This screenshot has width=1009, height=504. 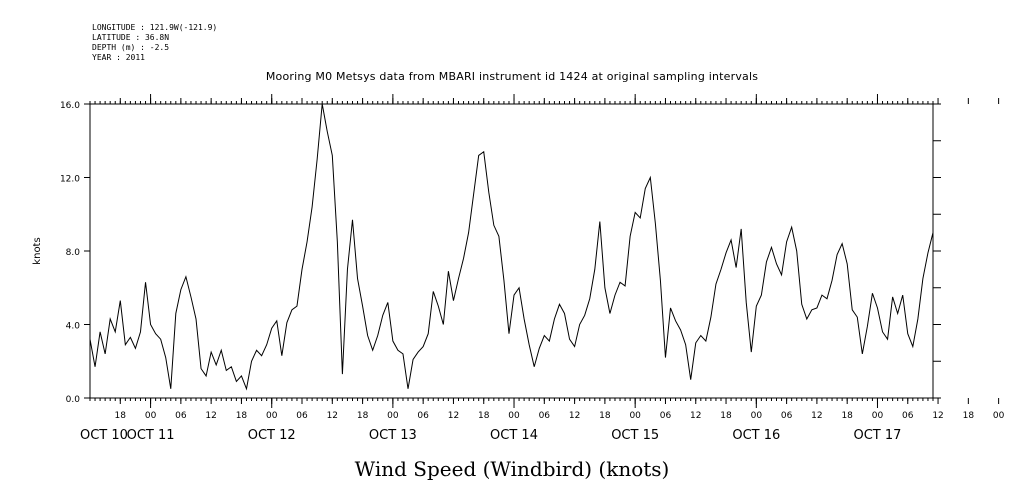 I want to click on x-day-label: OCT 14, so click(x=514, y=435).